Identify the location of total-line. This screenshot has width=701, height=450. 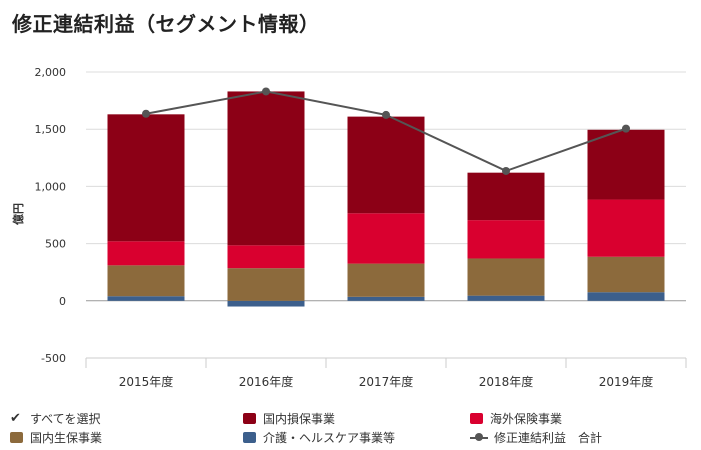
(386, 131).